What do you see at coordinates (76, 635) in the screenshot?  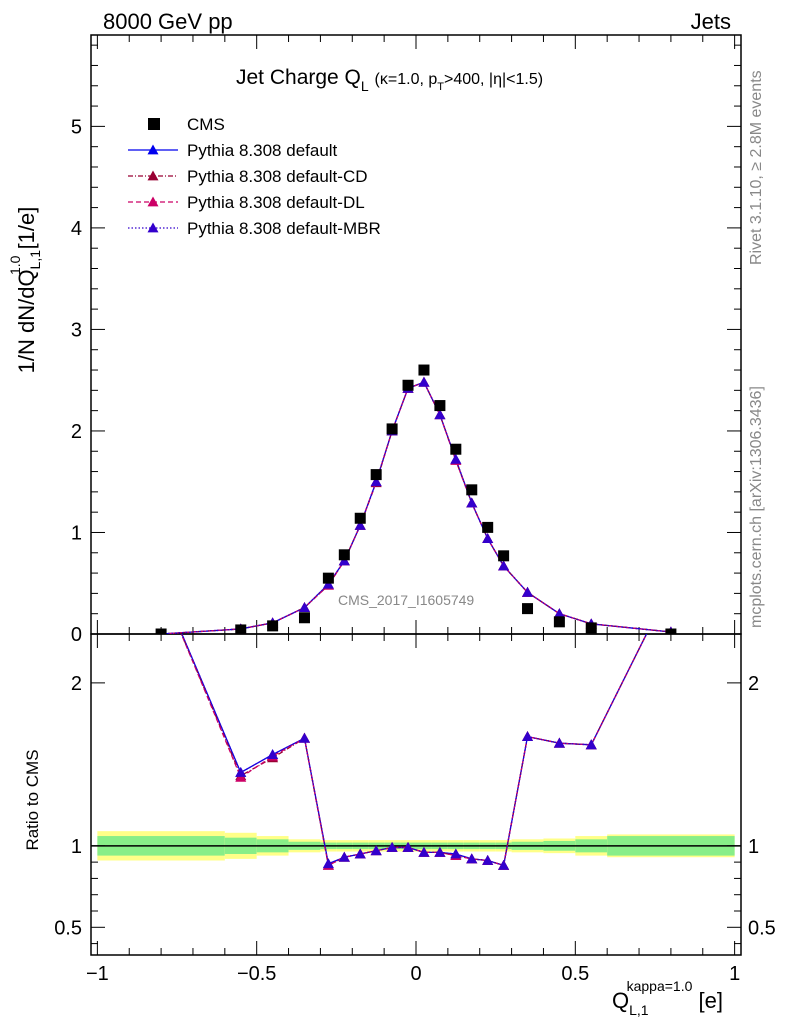 I see `y-tick-label: 0` at bounding box center [76, 635].